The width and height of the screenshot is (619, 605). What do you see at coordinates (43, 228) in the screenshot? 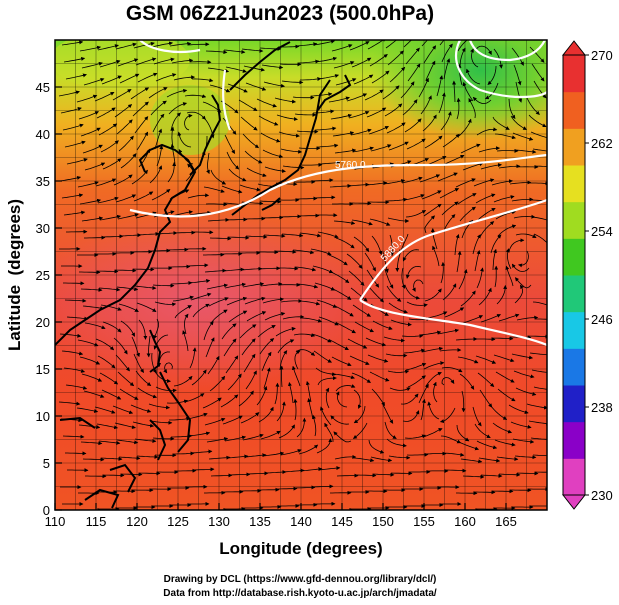
I see `y-tick-label: 30` at bounding box center [43, 228].